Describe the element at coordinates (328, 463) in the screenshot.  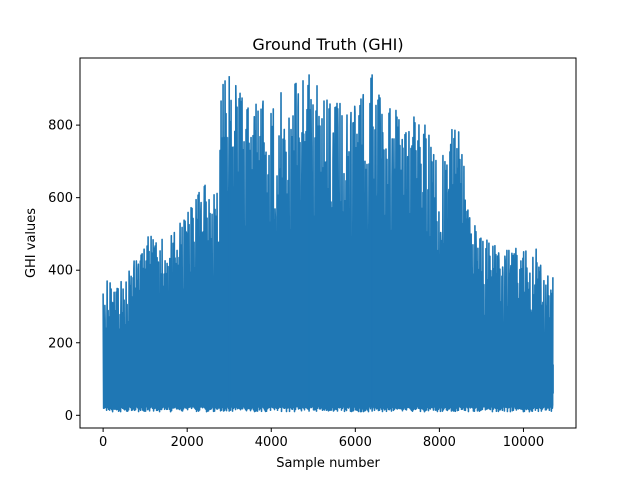
I see `x-axis-title: Sample number` at that location.